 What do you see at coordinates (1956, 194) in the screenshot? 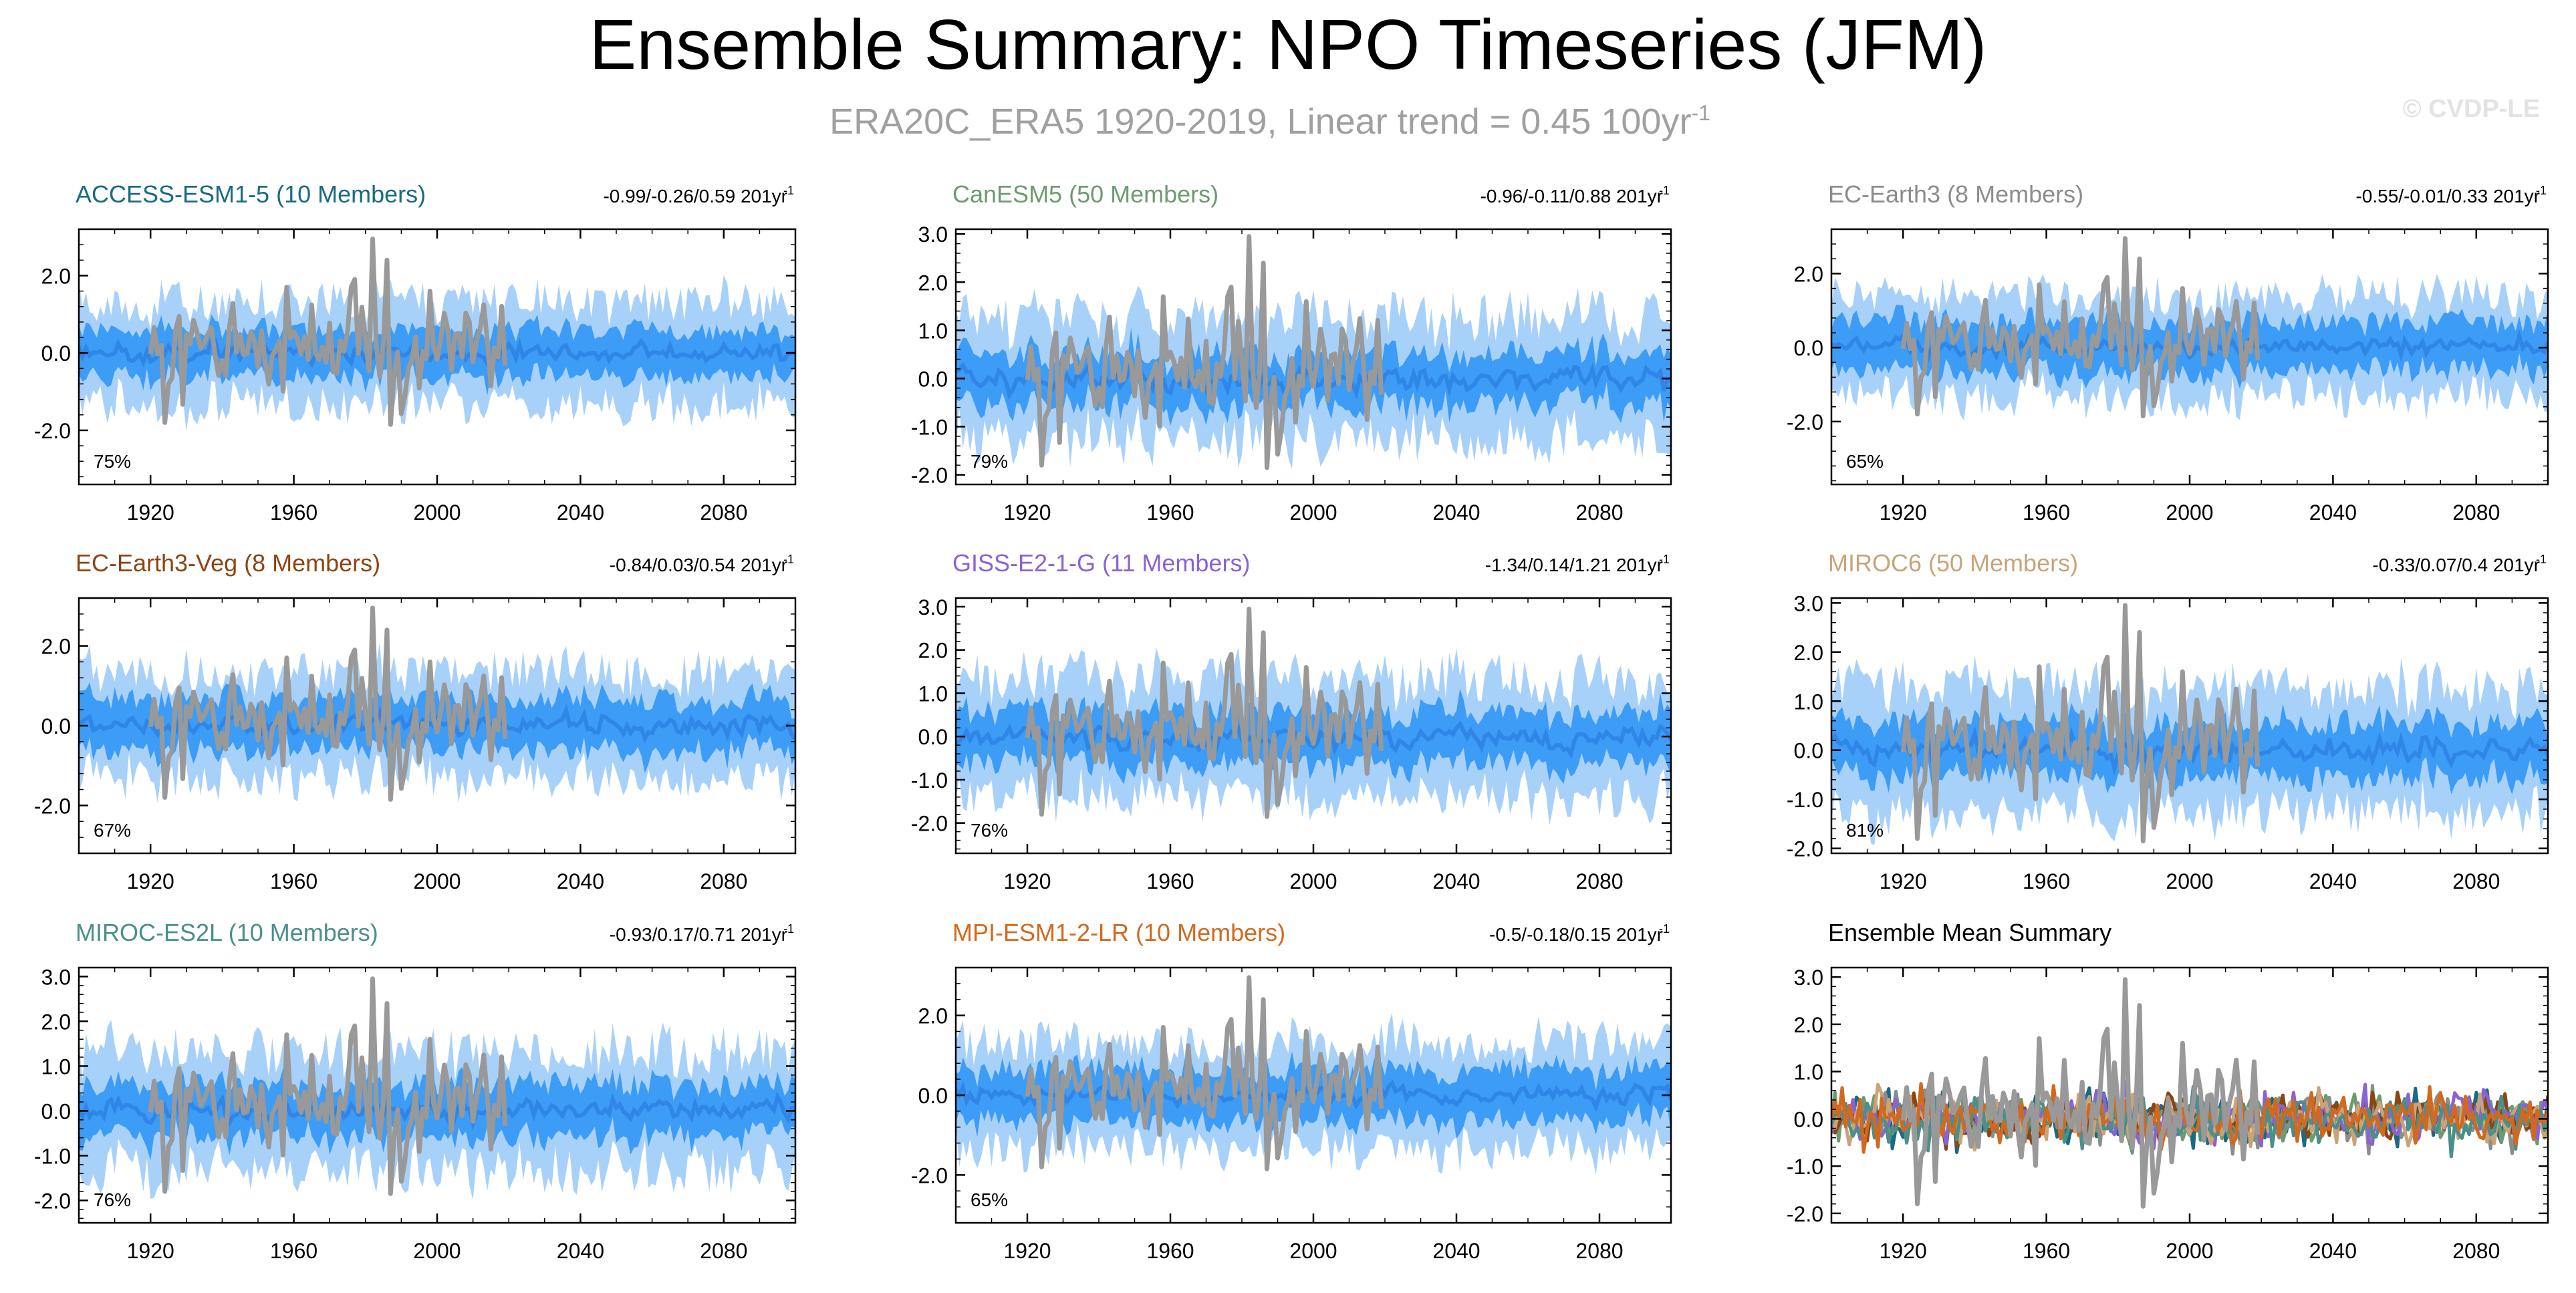
I see `panel-title: EC-Earth3 (8 Members)` at bounding box center [1956, 194].